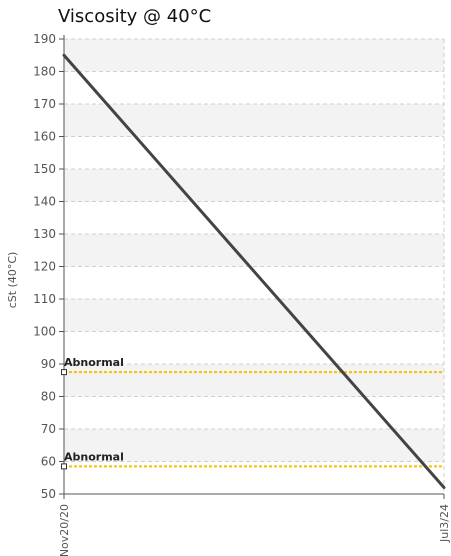 The image size is (451, 556). Describe the element at coordinates (44, 332) in the screenshot. I see `y-tick-label: 100` at that location.